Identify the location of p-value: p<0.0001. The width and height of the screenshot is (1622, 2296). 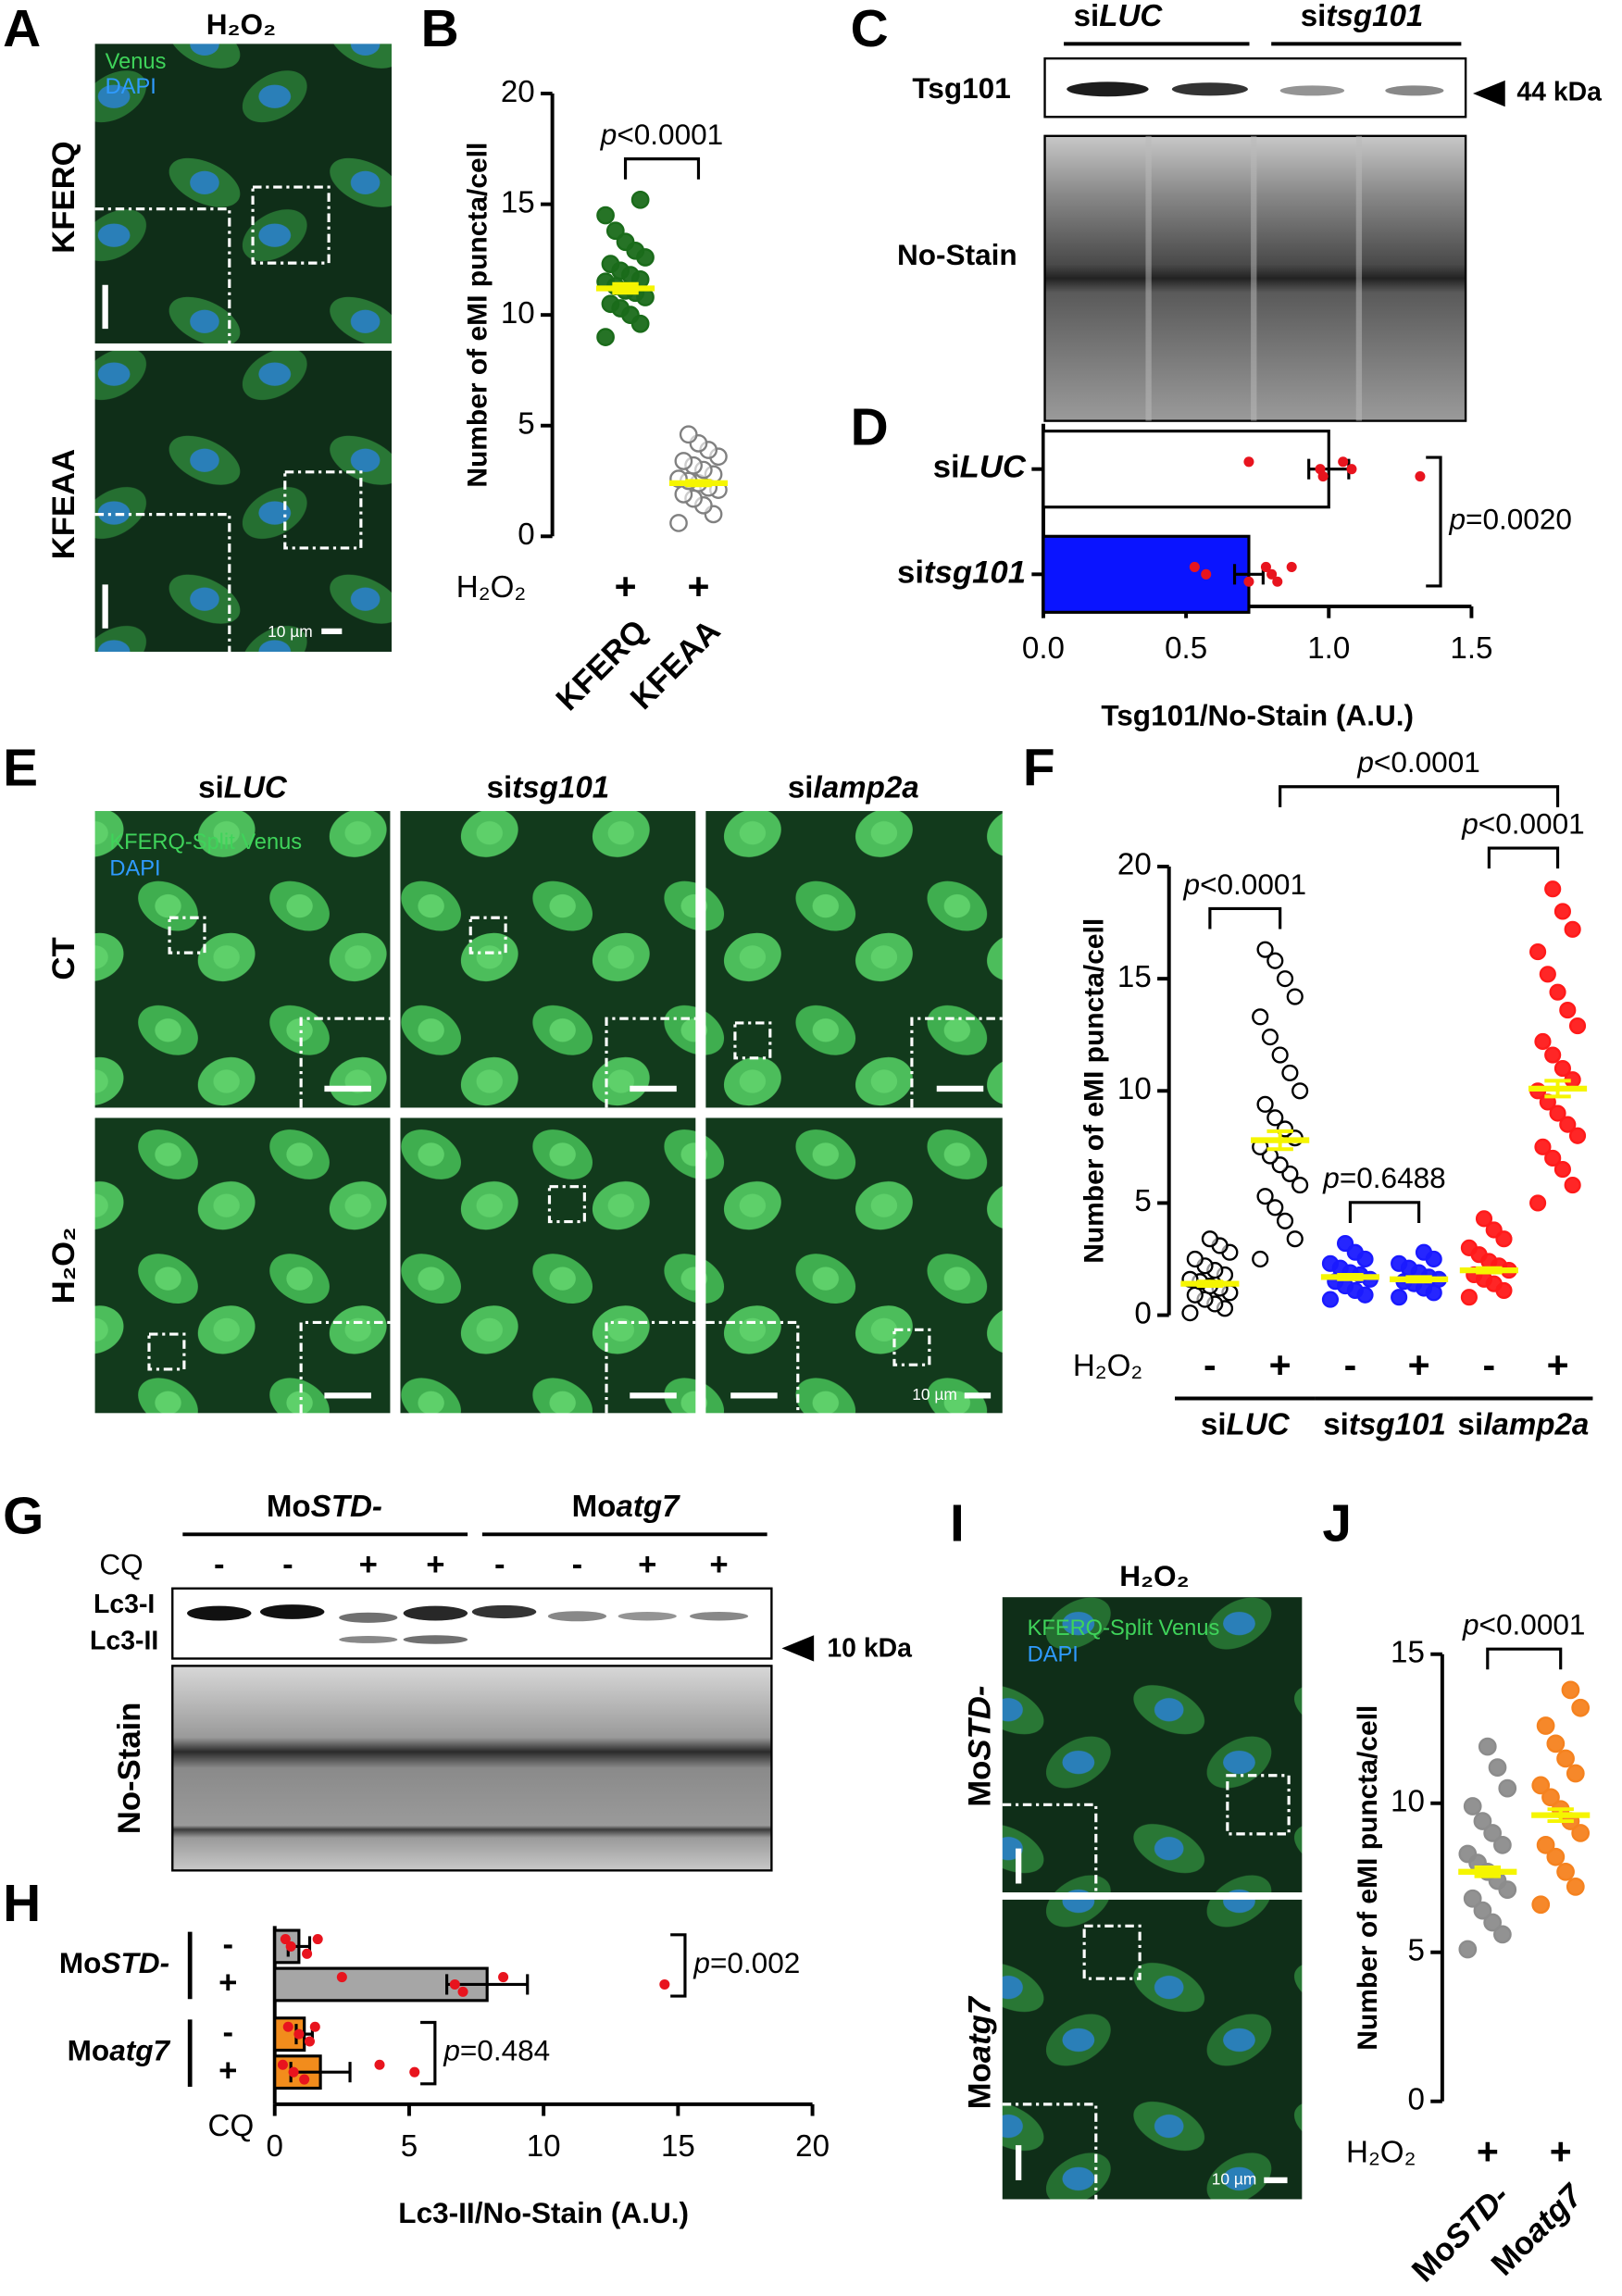
(661, 134).